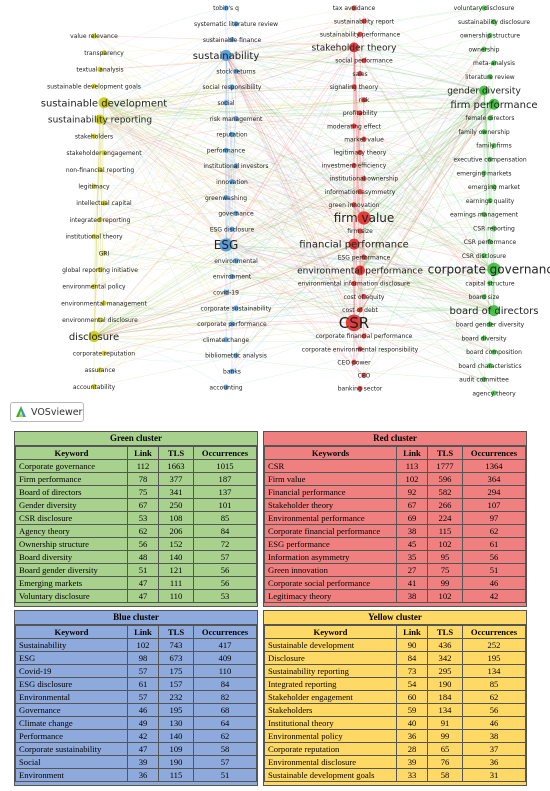  What do you see at coordinates (136, 749) in the screenshot?
I see `table-row: Corporate sustainability 47 109 58` at bounding box center [136, 749].